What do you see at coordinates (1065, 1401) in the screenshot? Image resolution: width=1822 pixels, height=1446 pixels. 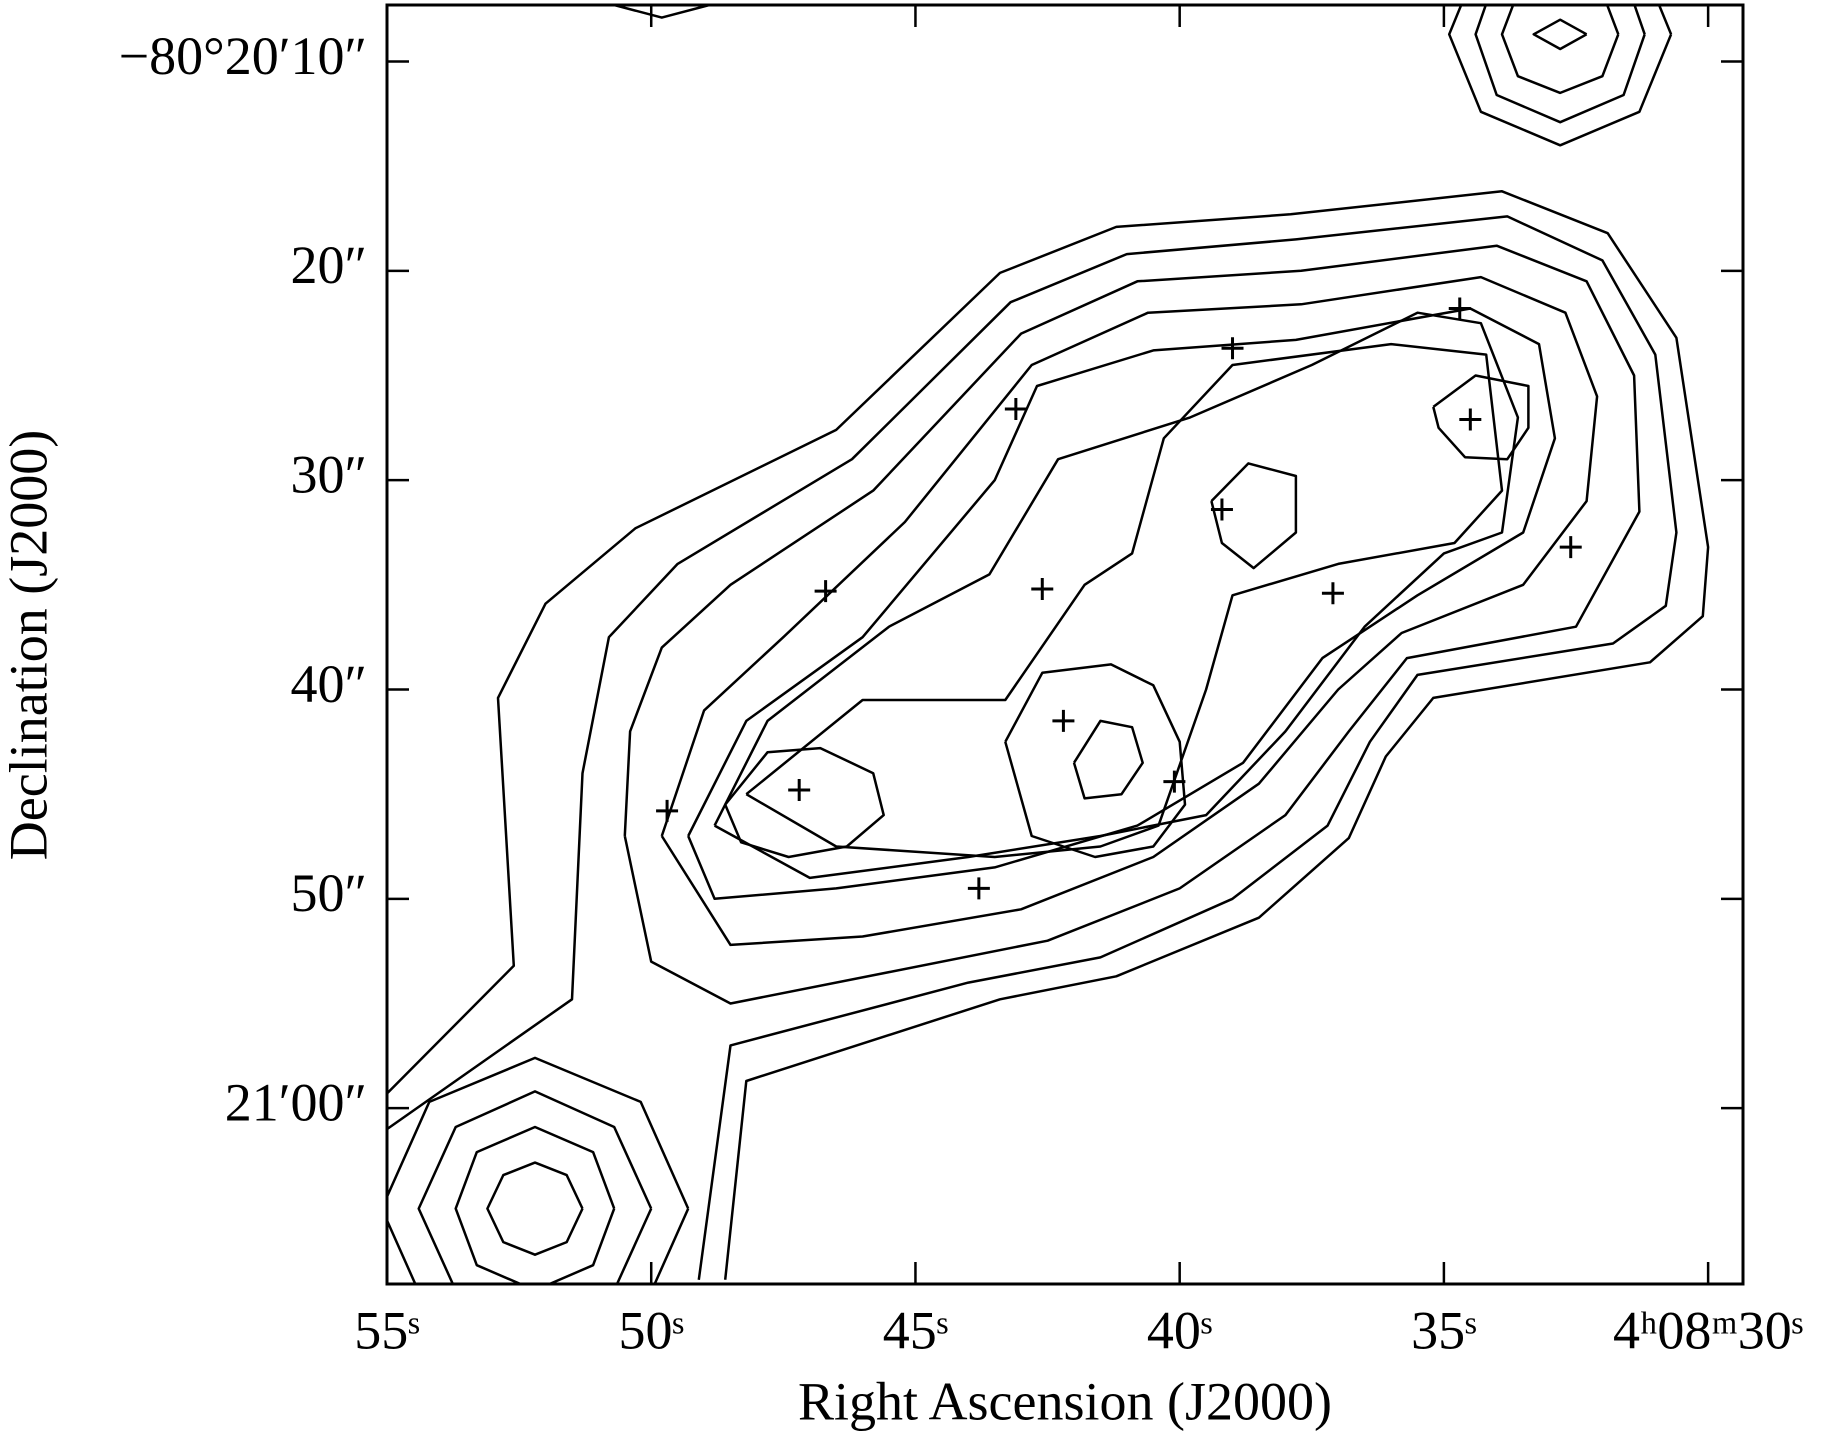 I see `x-axis-label: Right Ascension (J2000)` at bounding box center [1065, 1401].